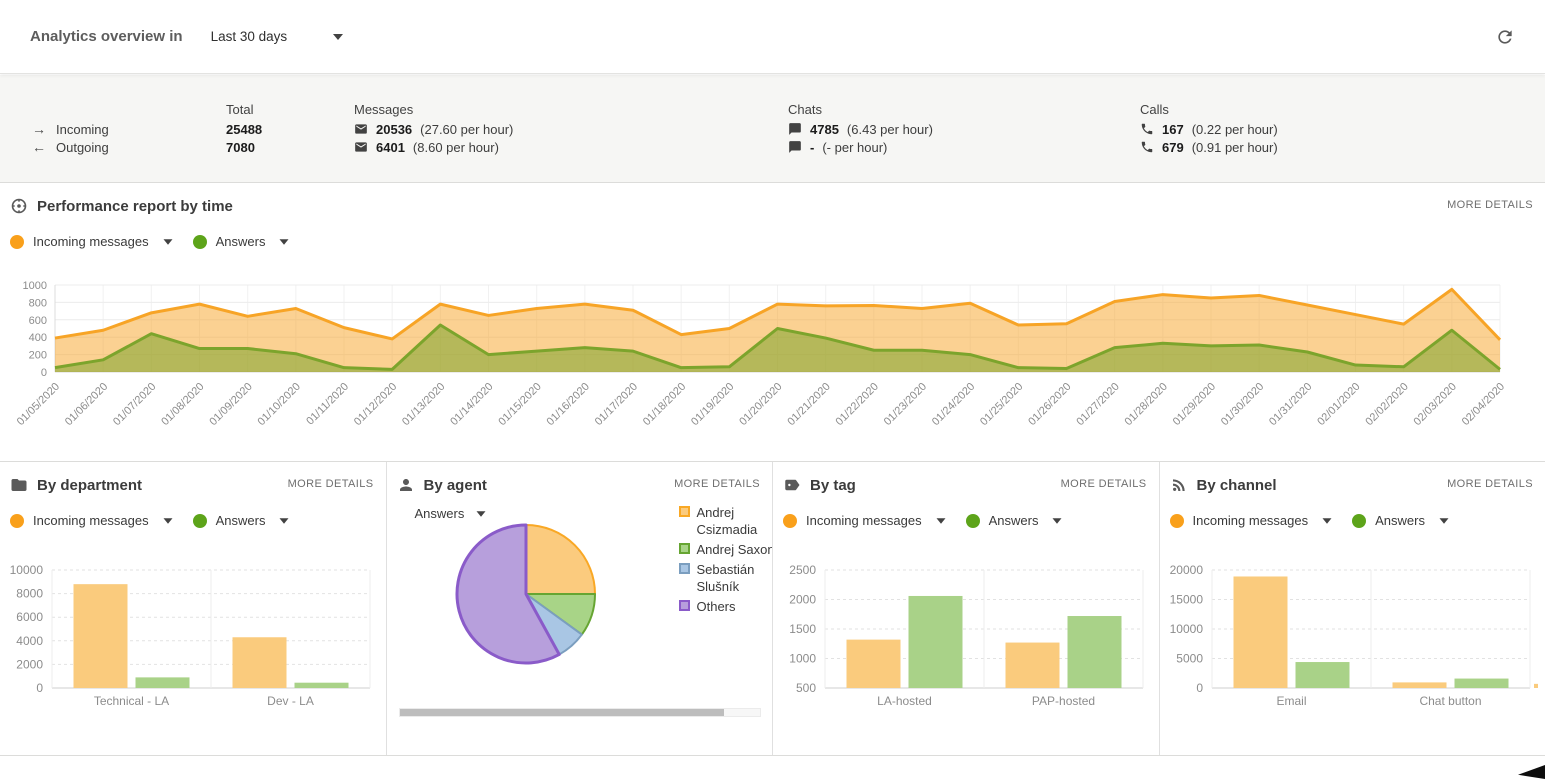  What do you see at coordinates (134, 404) in the screenshot?
I see `svg-text: 01/07/2020` at bounding box center [134, 404].